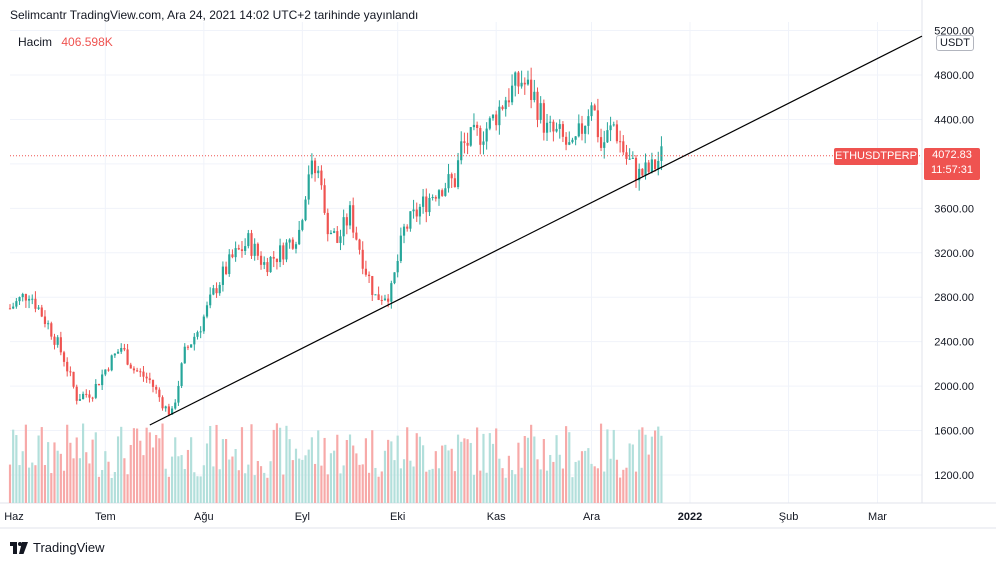 This screenshot has width=996, height=566. What do you see at coordinates (955, 43) in the screenshot?
I see `currency-unit-button: USDT` at bounding box center [955, 43].